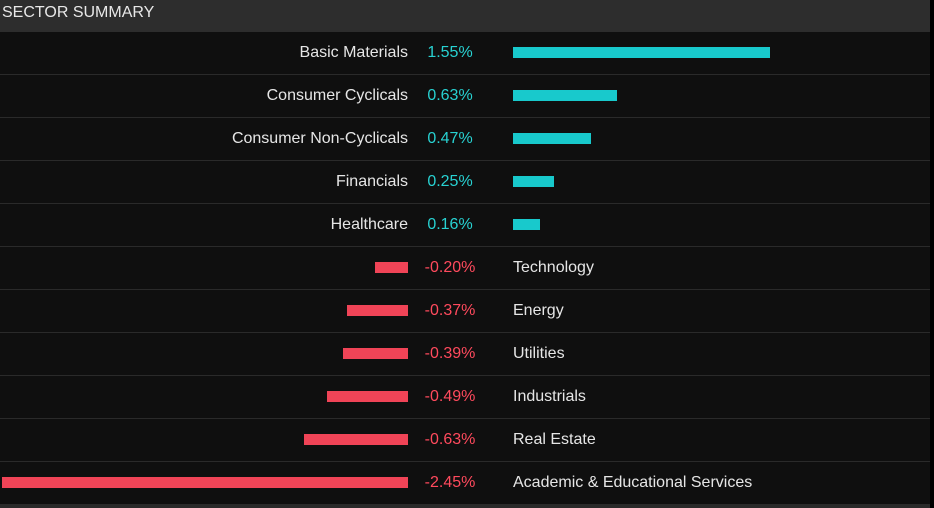 The height and width of the screenshot is (508, 934). Describe the element at coordinates (337, 95) in the screenshot. I see `sector-label: Consumer Cyclicals` at that location.